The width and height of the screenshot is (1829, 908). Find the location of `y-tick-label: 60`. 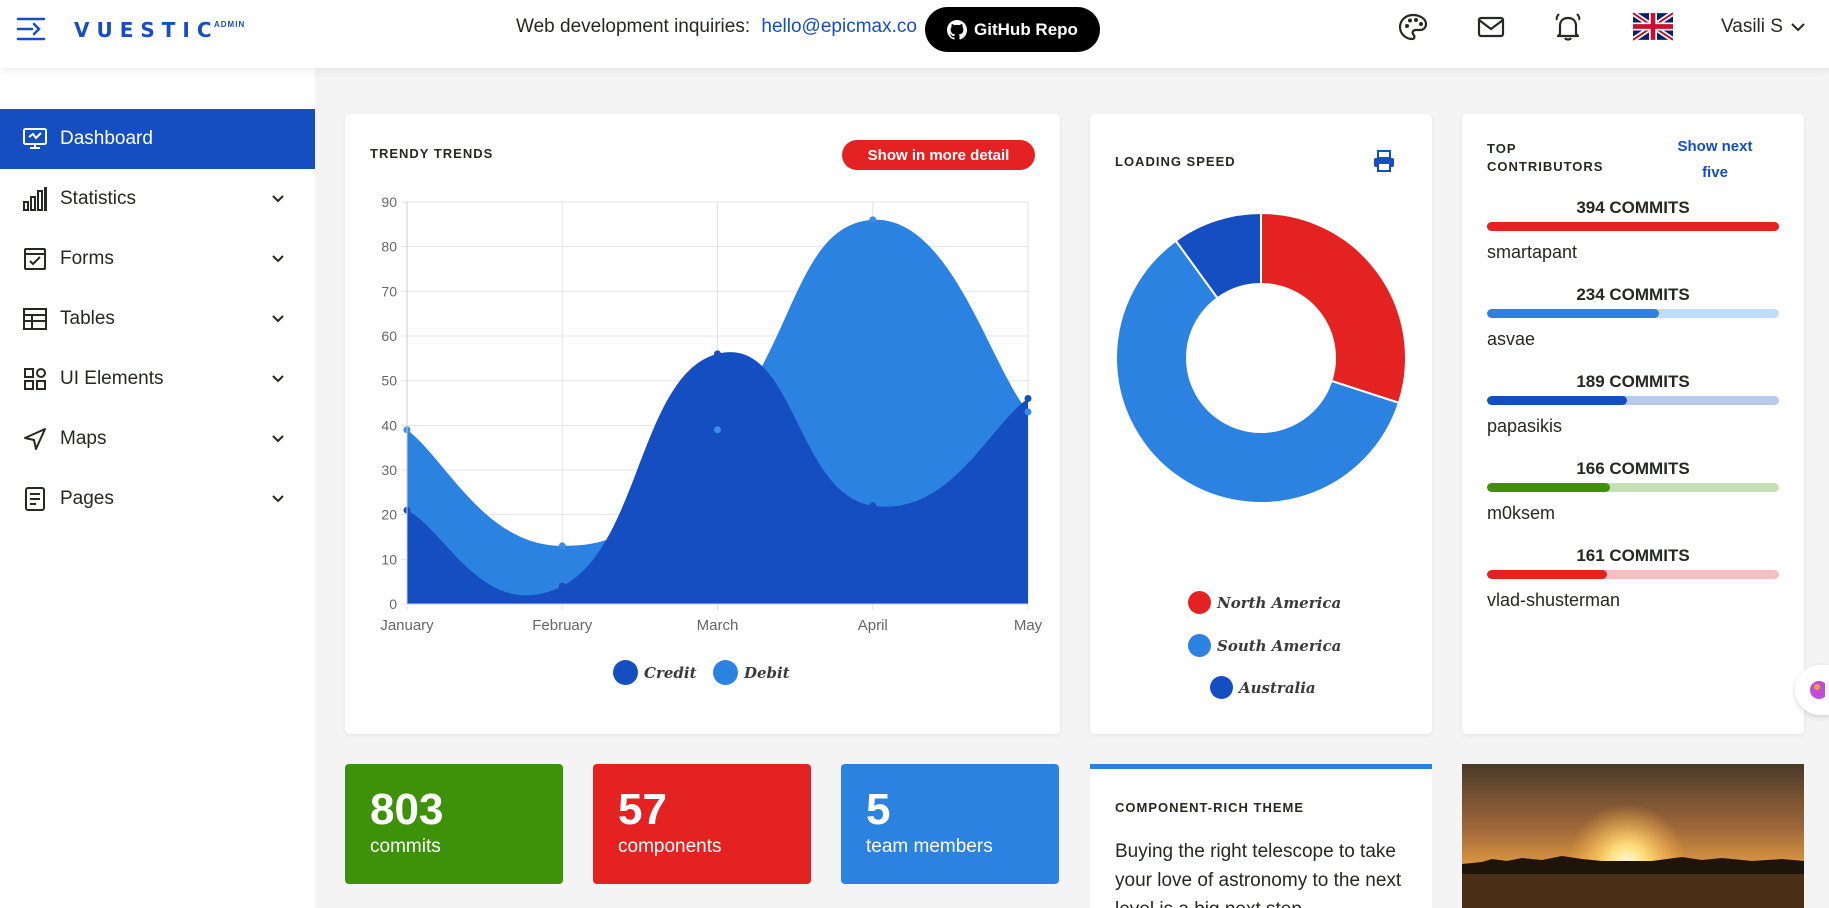

y-tick-label: 60 is located at coordinates (389, 336).